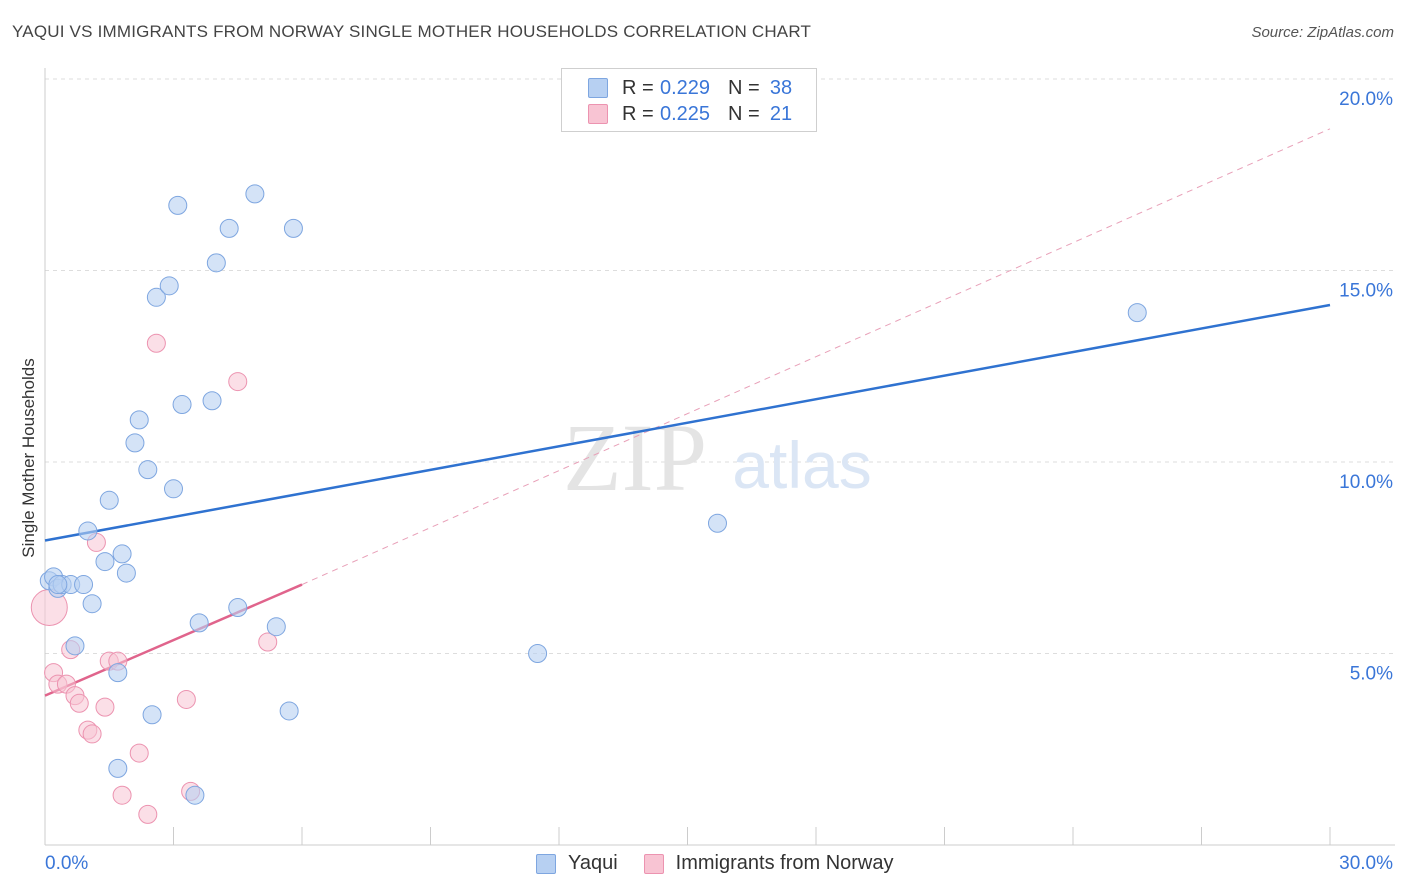 Image resolution: width=1406 pixels, height=892 pixels. I want to click on y-axis-label: Single Mother Households, so click(28, 457).